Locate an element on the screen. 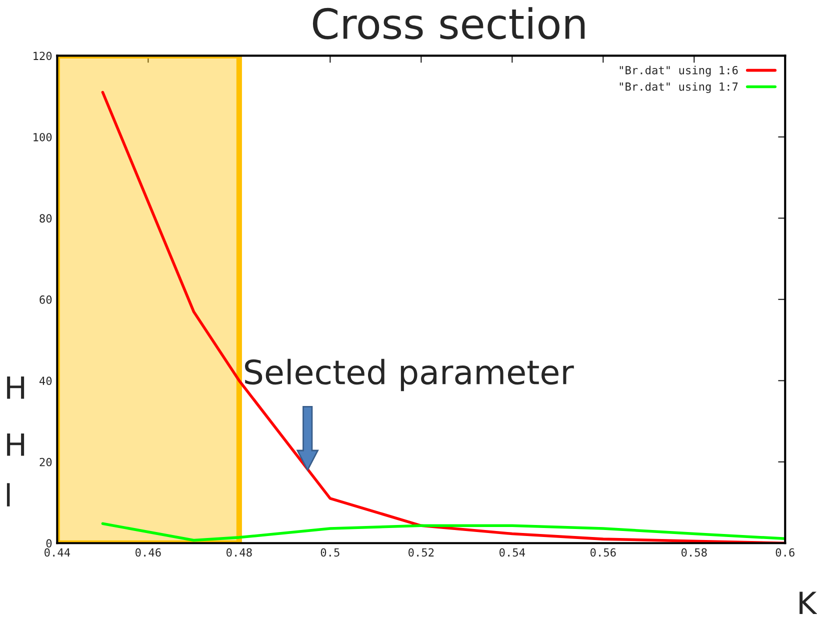  legend-label: "Br.dat" using 1:6 is located at coordinates (679, 71).